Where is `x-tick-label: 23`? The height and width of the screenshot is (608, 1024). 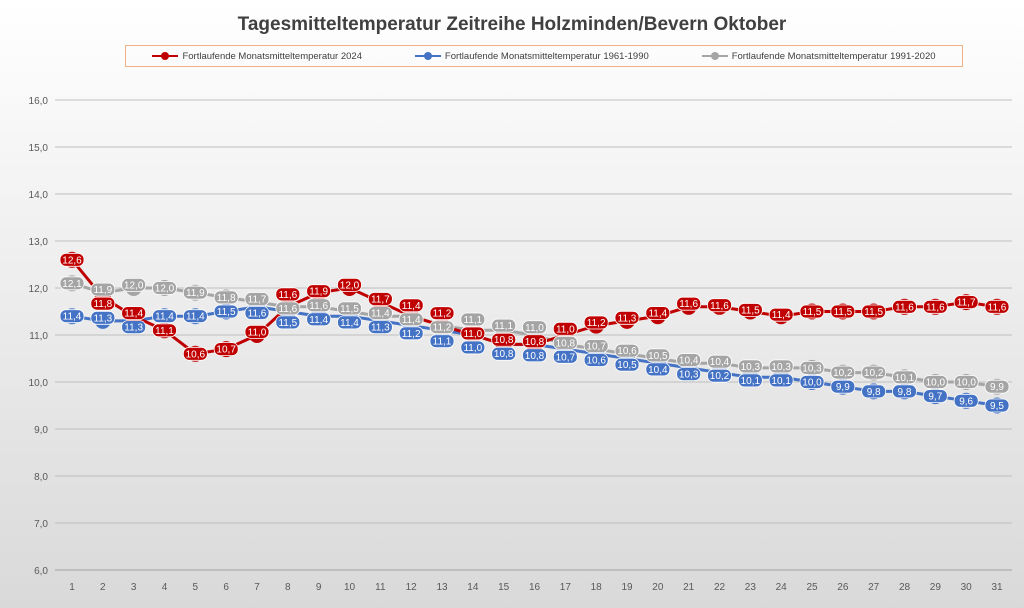 x-tick-label: 23 is located at coordinates (751, 587).